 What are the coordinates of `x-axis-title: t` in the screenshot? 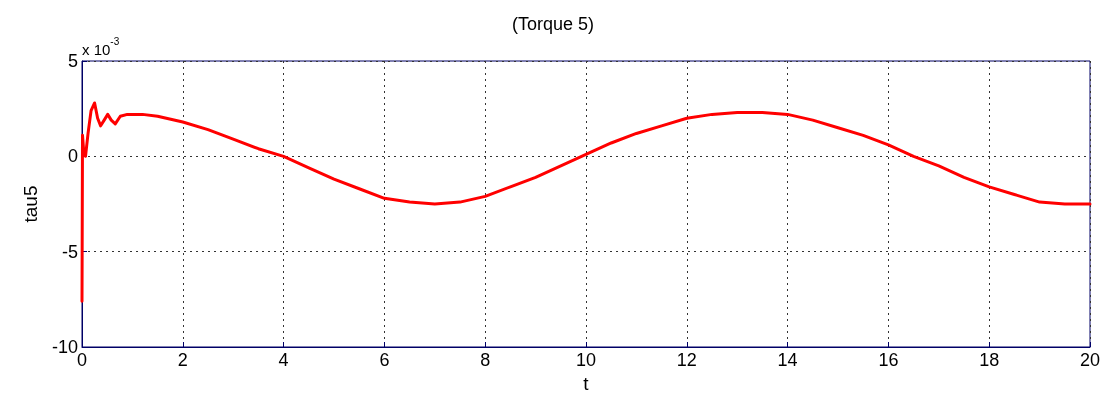 It's located at (586, 383).